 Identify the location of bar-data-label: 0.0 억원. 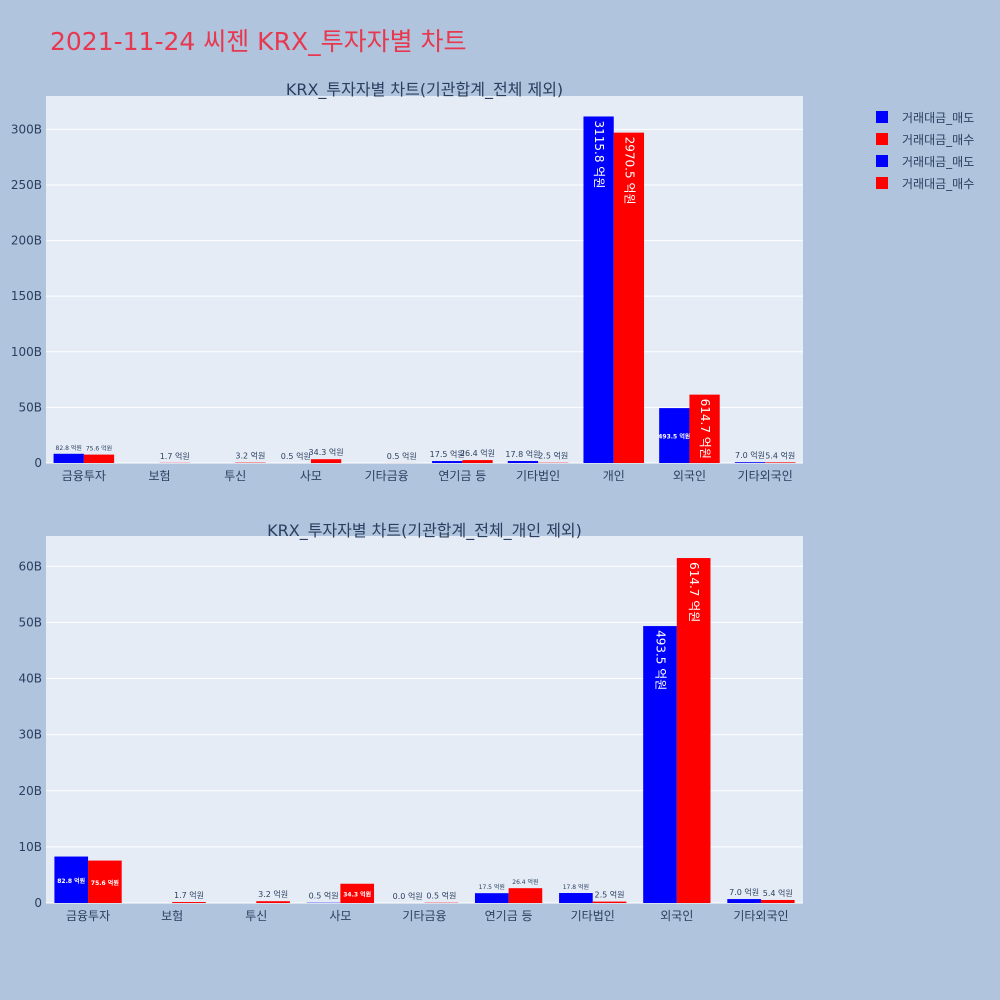
(408, 896).